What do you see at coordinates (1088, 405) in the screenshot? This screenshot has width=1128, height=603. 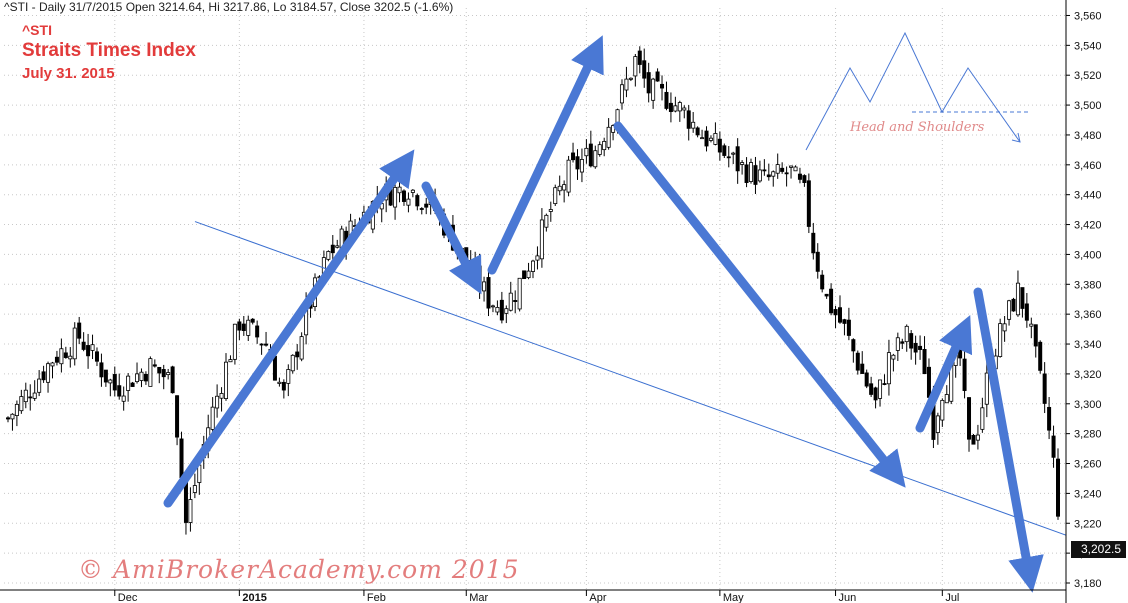 I see `y-tick-label: 3,300` at bounding box center [1088, 405].